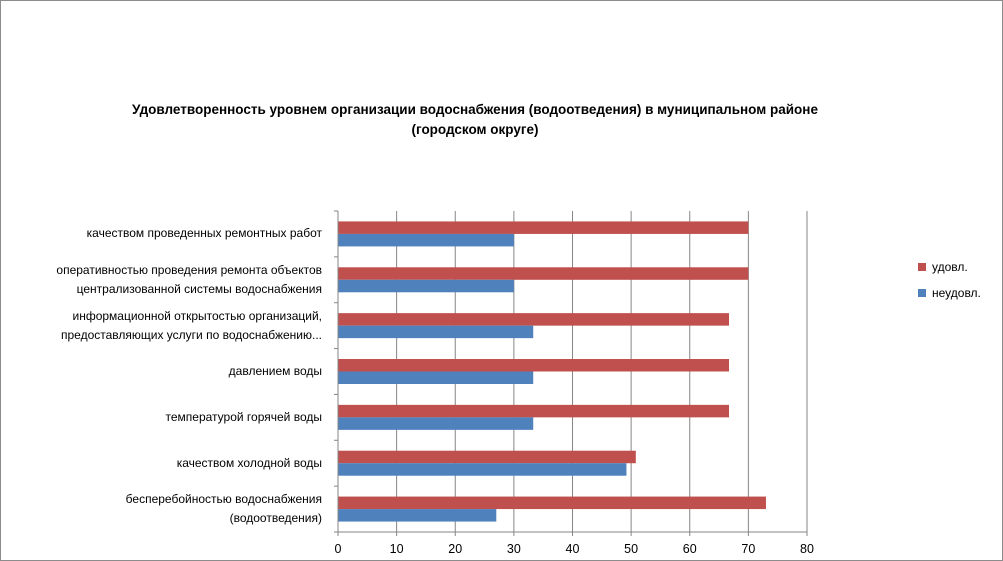 The height and width of the screenshot is (561, 1003). I want to click on x-tick-label-20: 20, so click(455, 549).